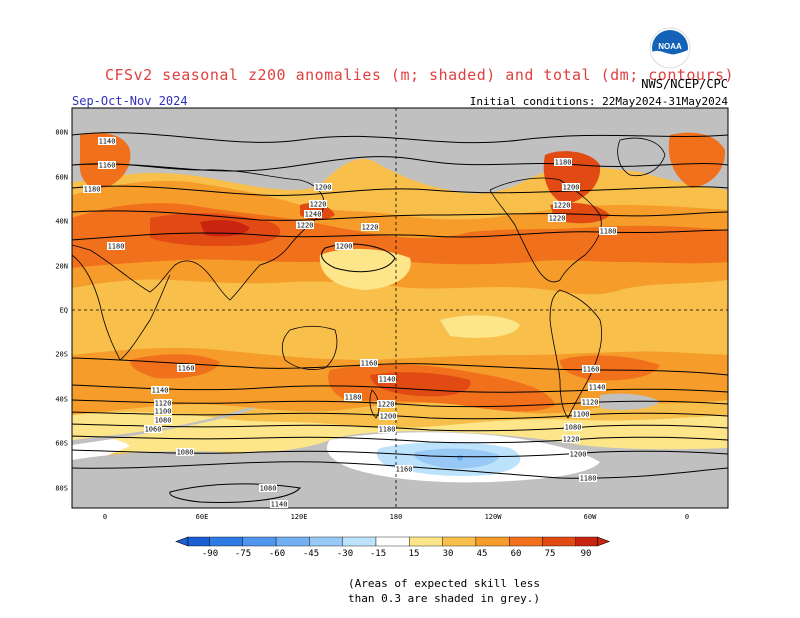 This screenshot has height=618, width=800. I want to click on initial-conditions-label: Initial conditions: 22May2024-31May2024, so click(598, 101).